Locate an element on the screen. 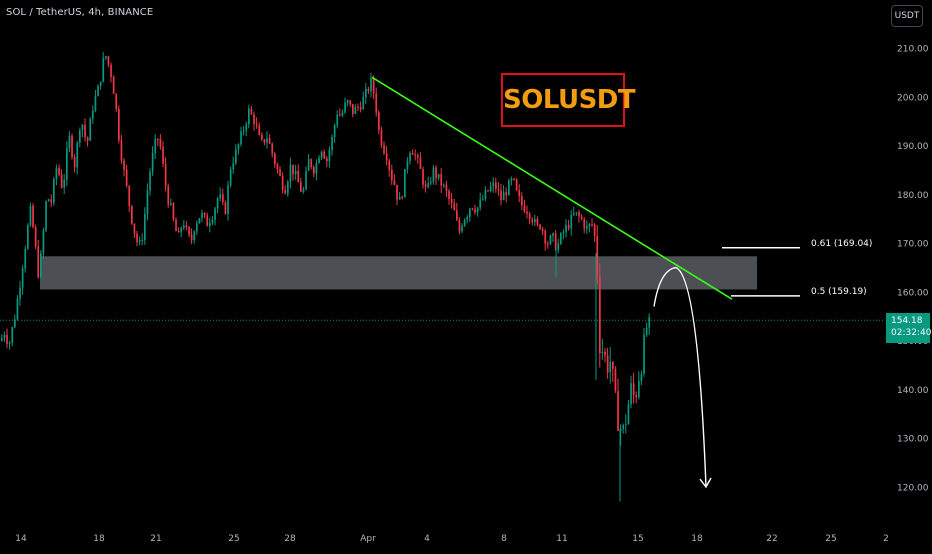 The width and height of the screenshot is (932, 554). x-tick-label: 8 is located at coordinates (504, 539).